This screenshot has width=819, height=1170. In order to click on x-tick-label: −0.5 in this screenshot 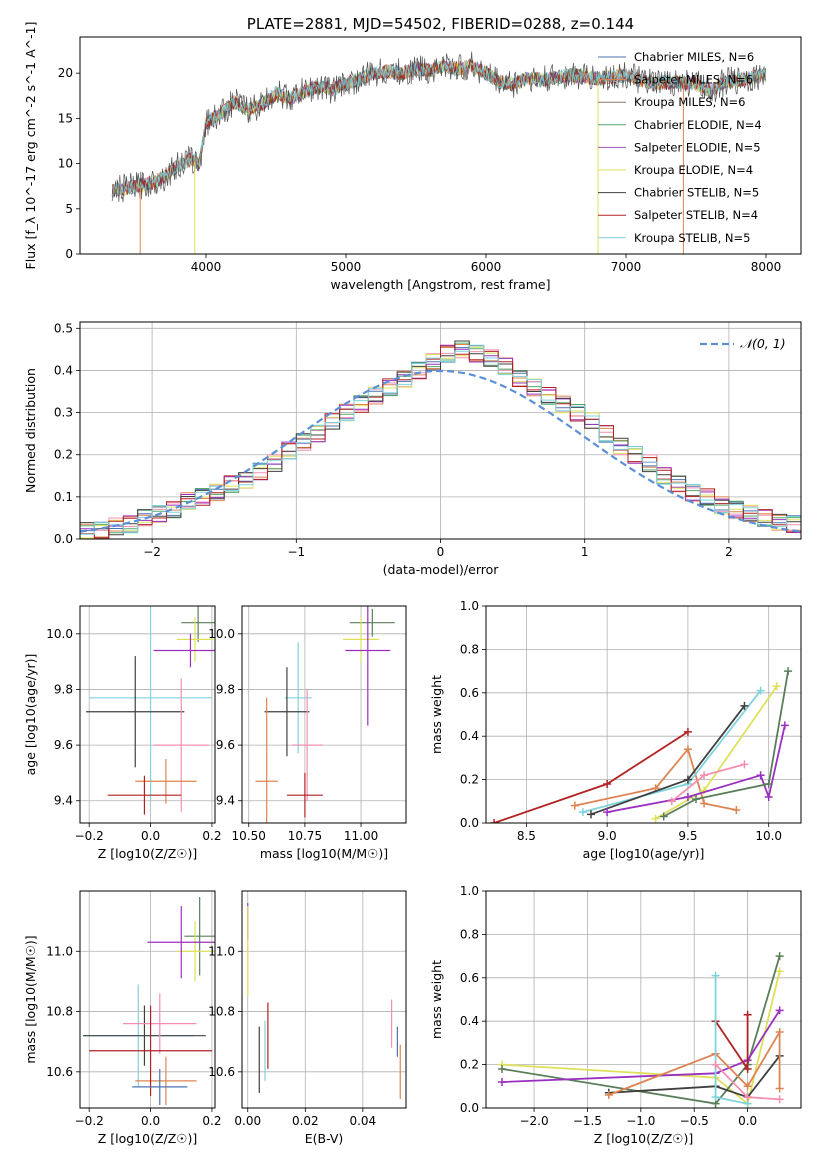, I will do `click(694, 1121)`.